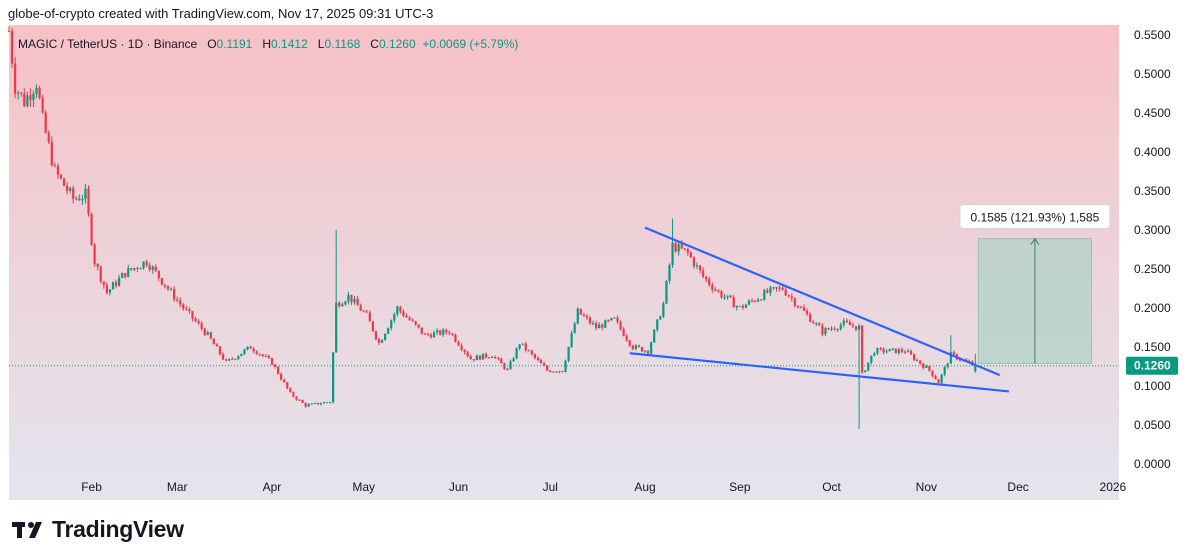 The image size is (1200, 560). I want to click on x-tick-label: Jun, so click(458, 487).